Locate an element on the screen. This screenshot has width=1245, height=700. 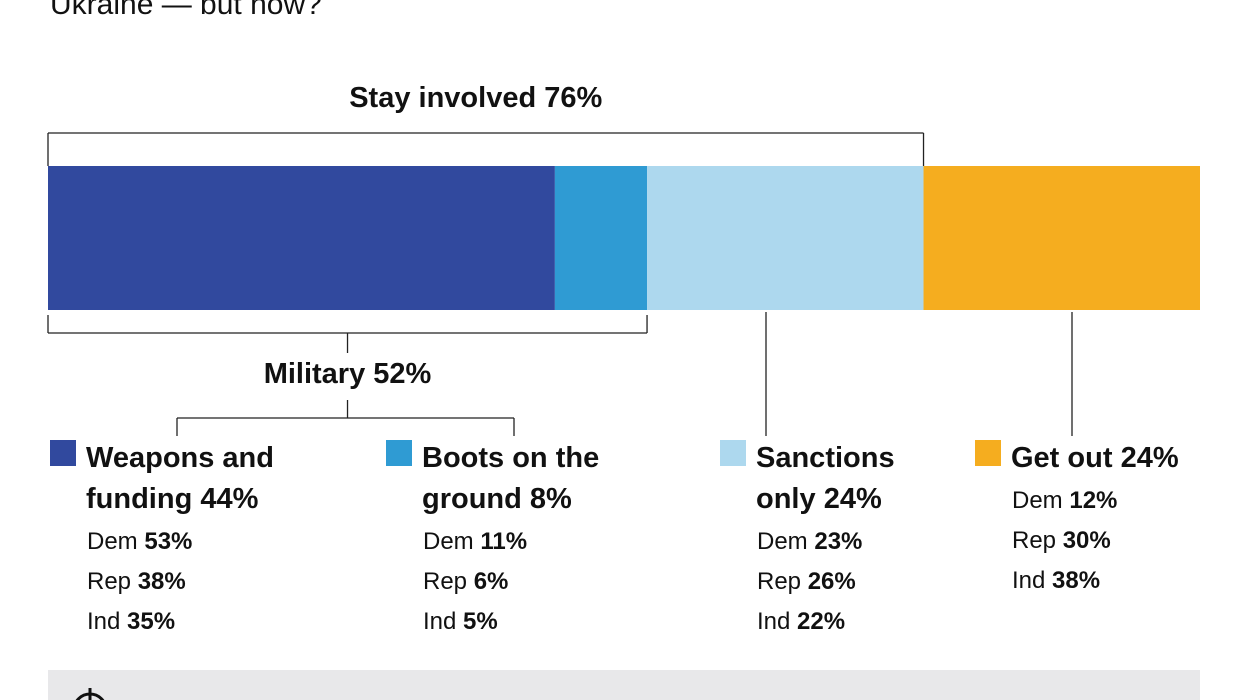
party-value: 11% is located at coordinates (504, 541).